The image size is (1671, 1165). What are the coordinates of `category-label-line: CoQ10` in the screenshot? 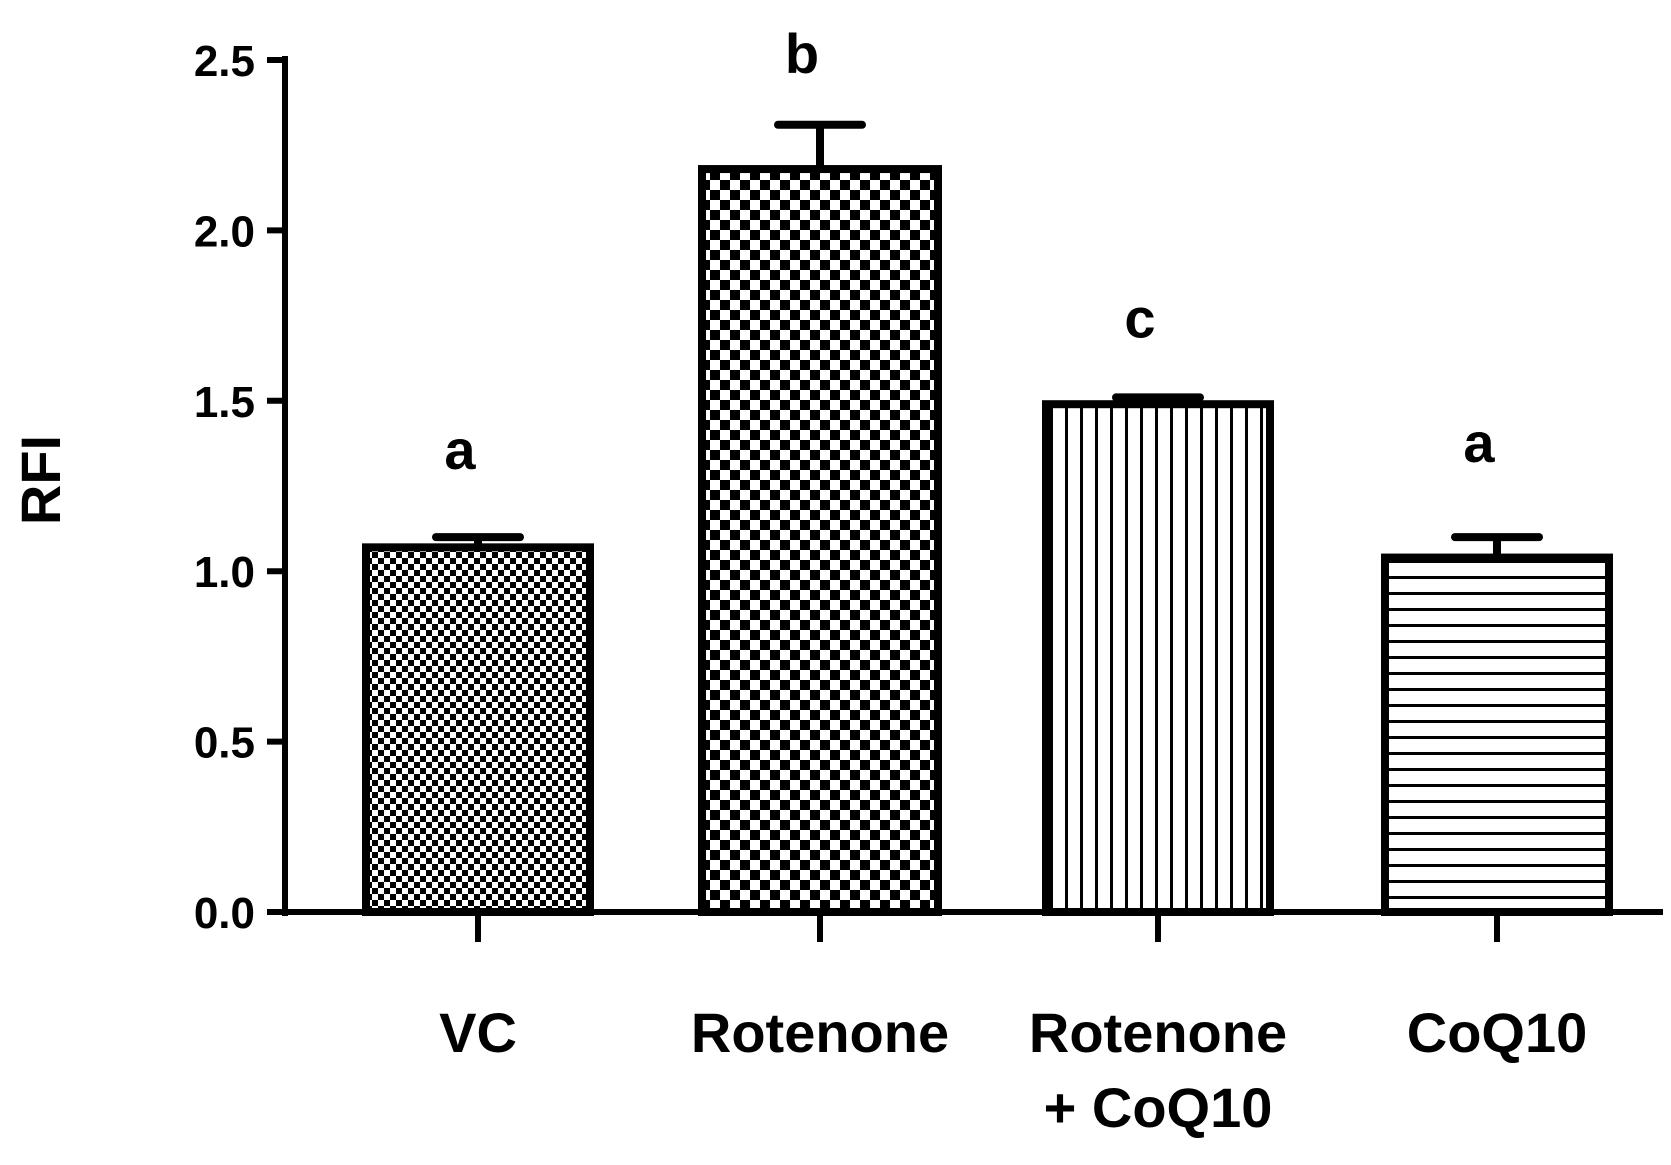 It's located at (1497, 1032).